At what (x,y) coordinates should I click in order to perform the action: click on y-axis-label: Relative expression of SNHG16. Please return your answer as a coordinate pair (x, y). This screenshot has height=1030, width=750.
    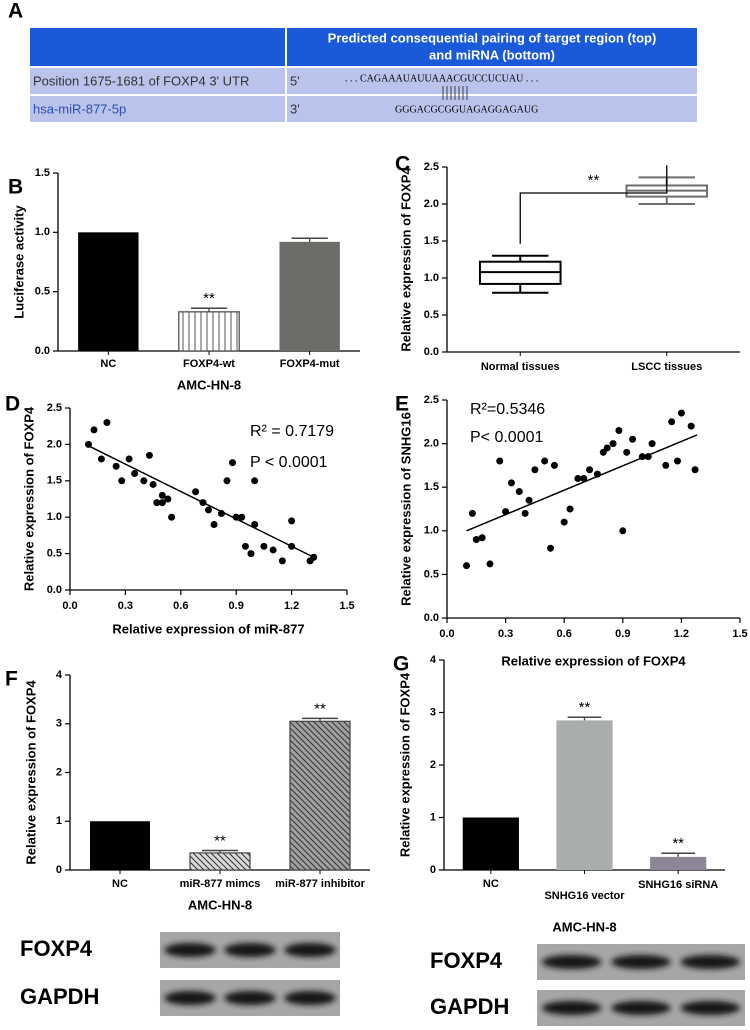
    Looking at the image, I should click on (405, 509).